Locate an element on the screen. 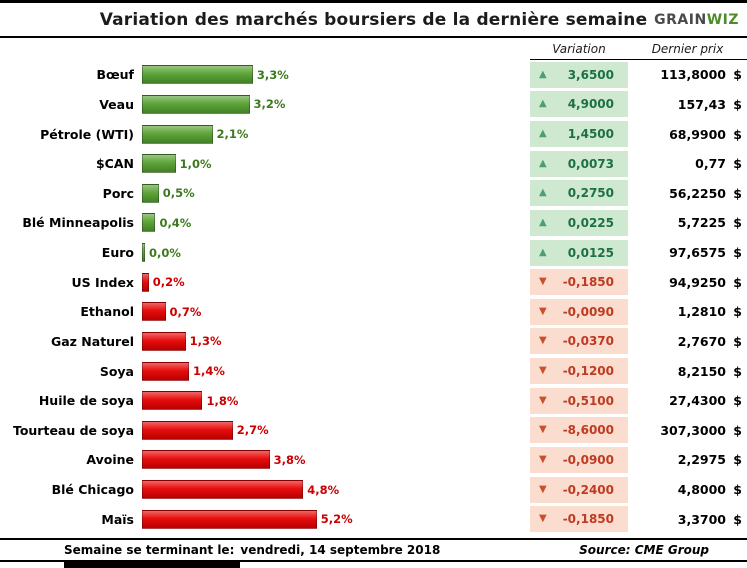  category-label: Gaz Naturel is located at coordinates (92, 341).